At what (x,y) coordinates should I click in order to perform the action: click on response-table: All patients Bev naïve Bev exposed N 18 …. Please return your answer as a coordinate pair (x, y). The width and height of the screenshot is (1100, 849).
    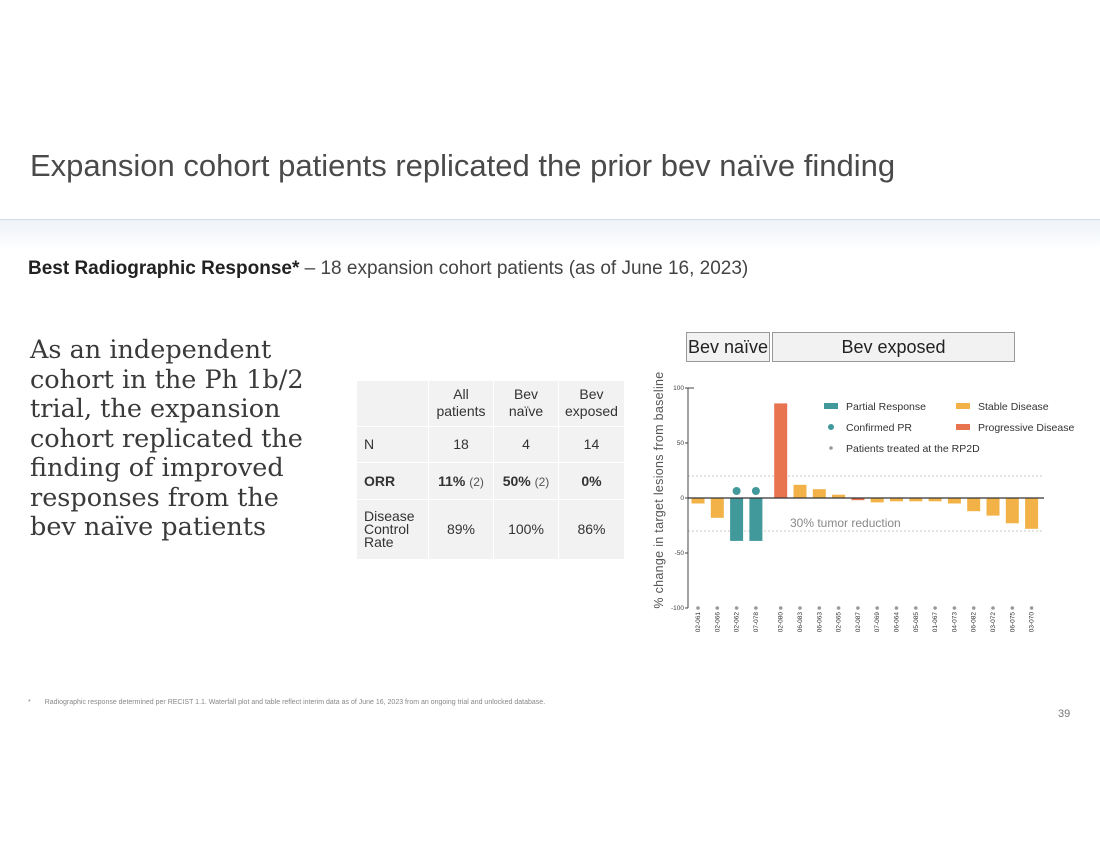
    Looking at the image, I should click on (490, 470).